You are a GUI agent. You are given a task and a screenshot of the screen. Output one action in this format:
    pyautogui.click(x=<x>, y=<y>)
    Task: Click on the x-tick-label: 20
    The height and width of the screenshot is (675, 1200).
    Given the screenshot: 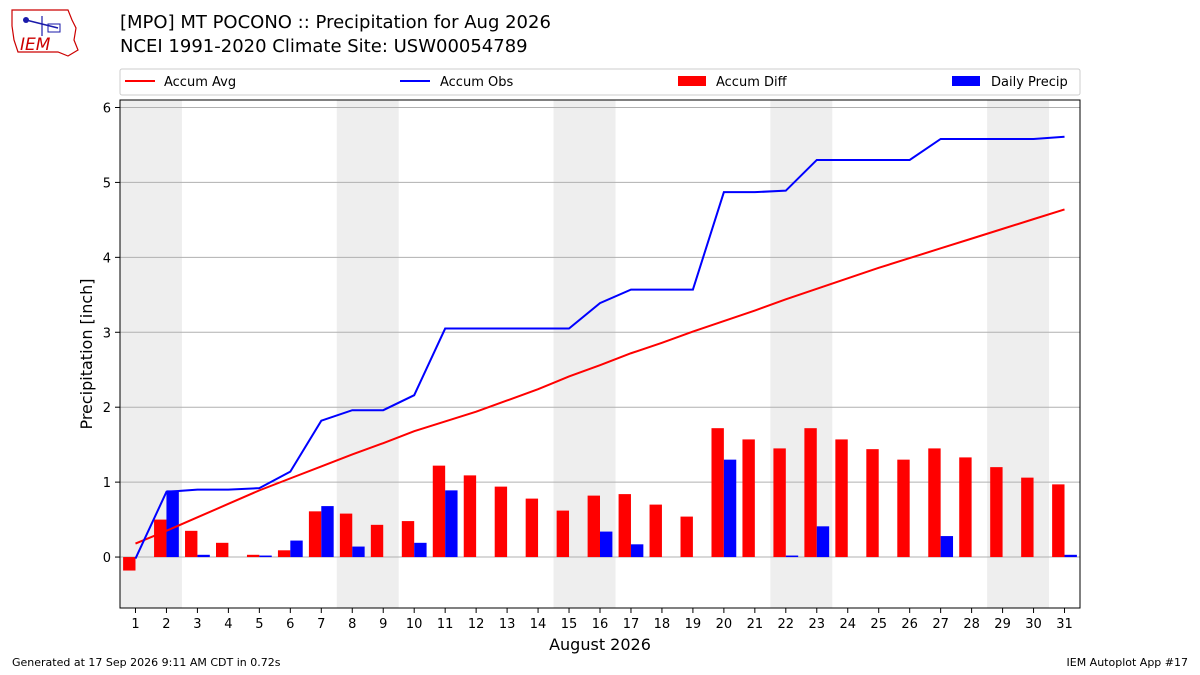 What is the action you would take?
    pyautogui.click(x=724, y=624)
    